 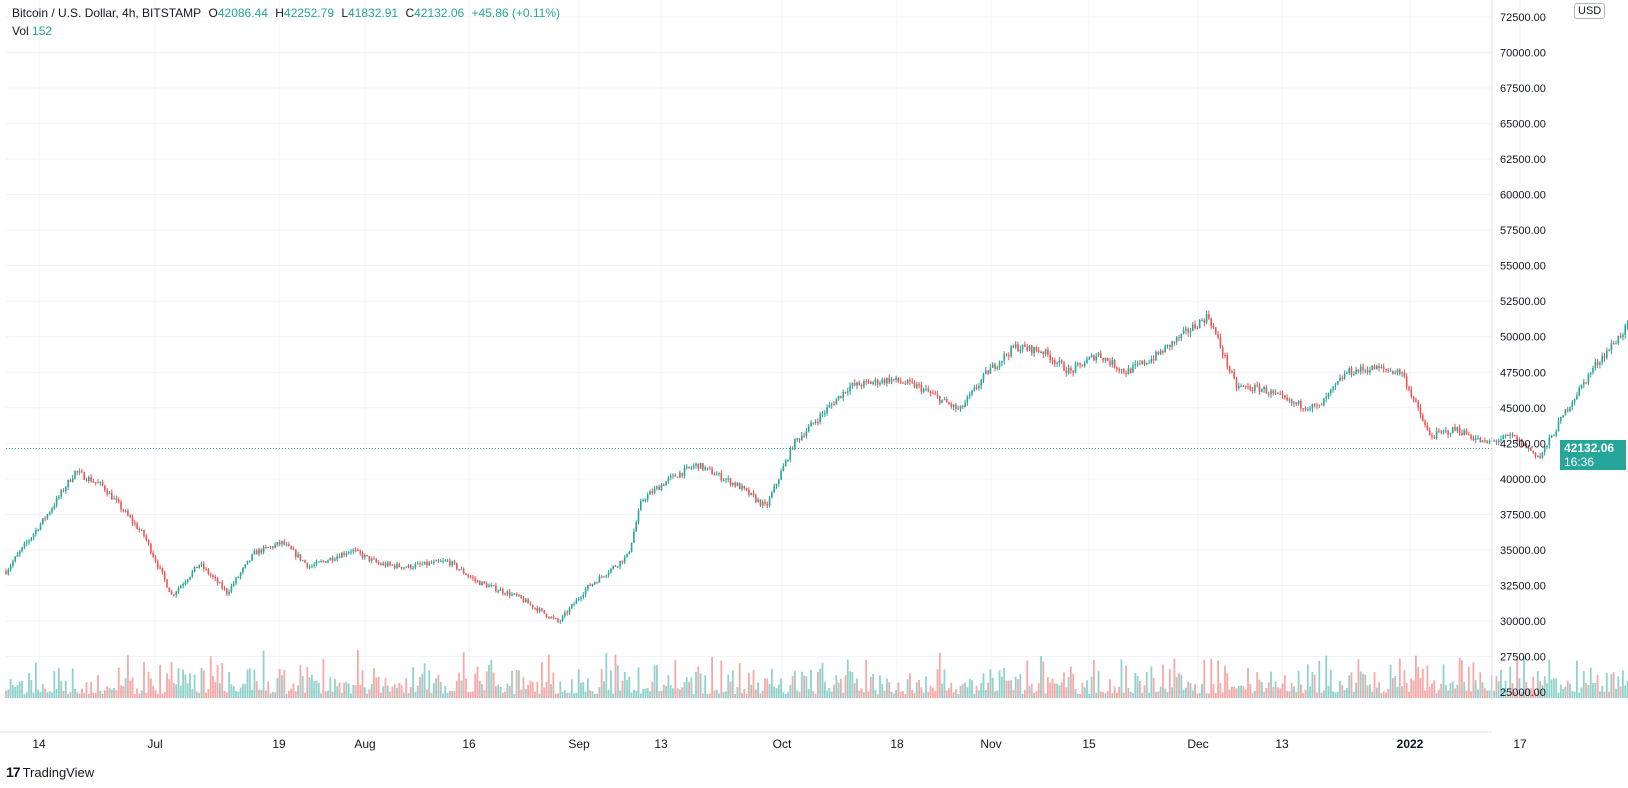 I want to click on volume-legend: Vol 152, so click(x=32, y=31).